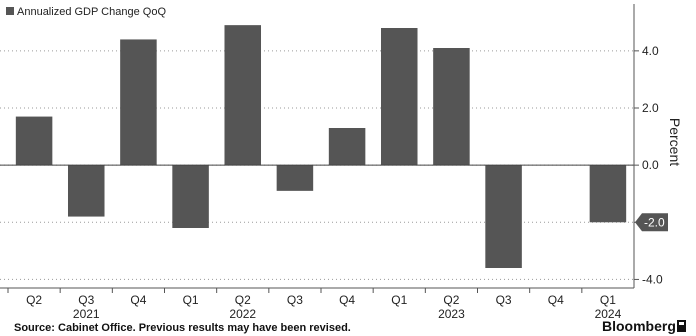  Describe the element at coordinates (650, 165) in the screenshot. I see `y-tick-label: 0.0` at that location.